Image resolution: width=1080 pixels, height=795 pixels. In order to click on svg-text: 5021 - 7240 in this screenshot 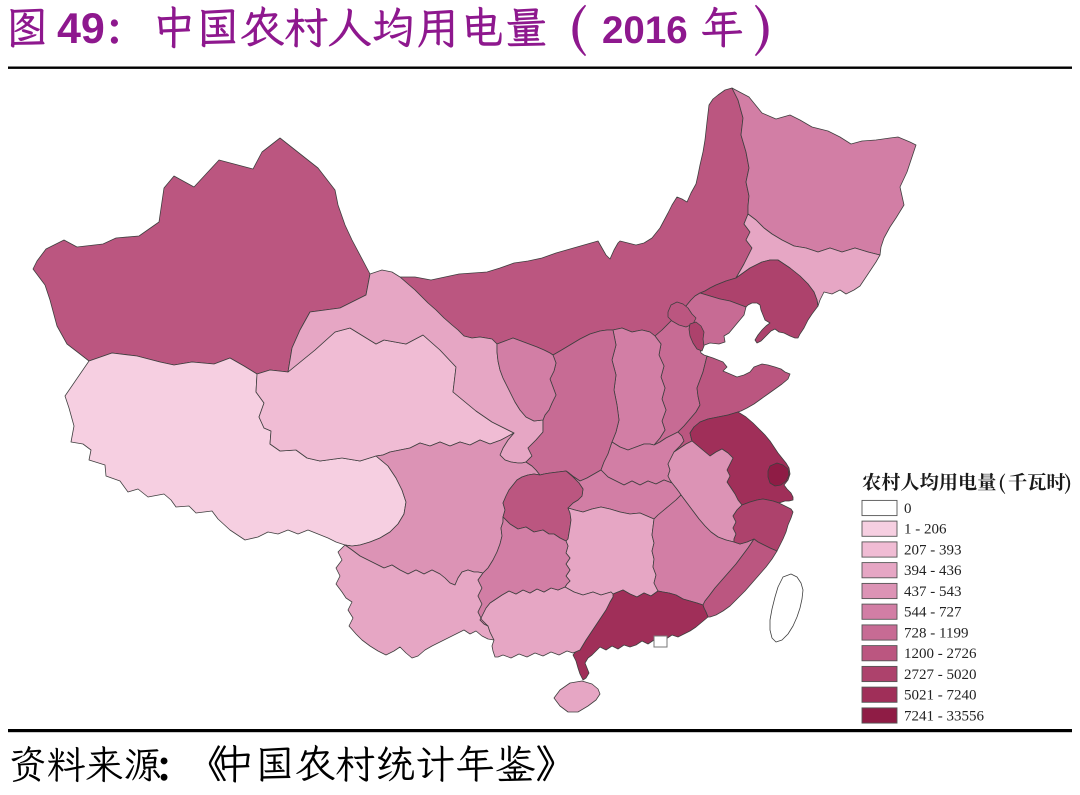, I will do `click(940, 696)`.